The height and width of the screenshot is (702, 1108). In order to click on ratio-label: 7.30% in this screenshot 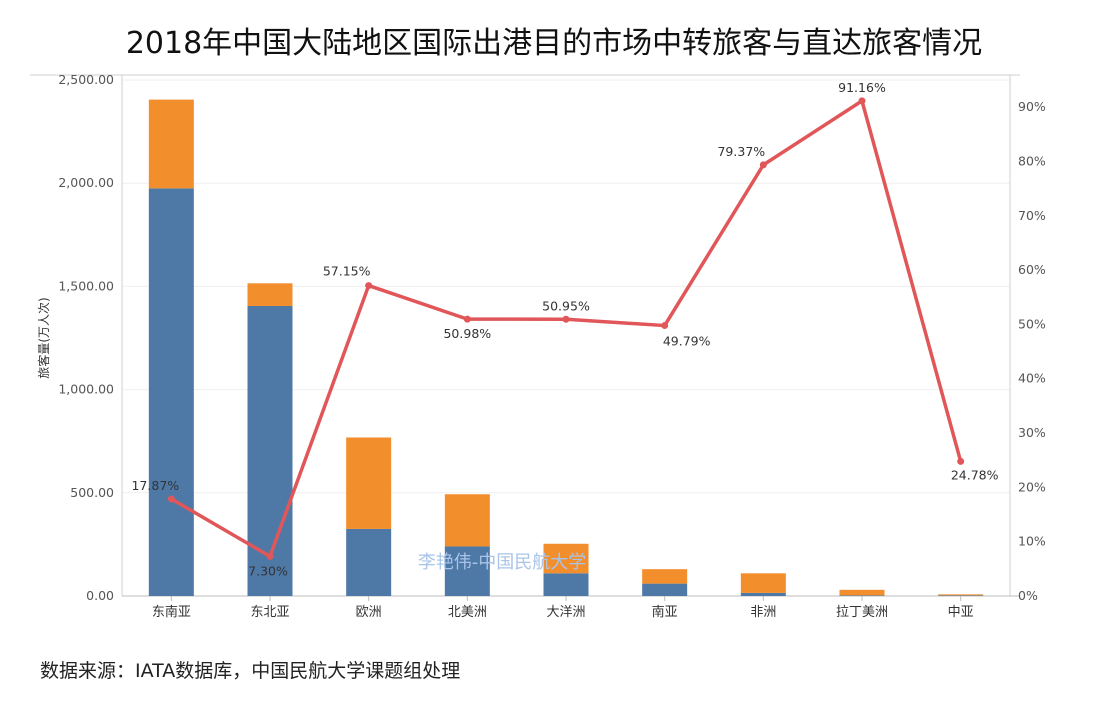, I will do `click(268, 570)`.